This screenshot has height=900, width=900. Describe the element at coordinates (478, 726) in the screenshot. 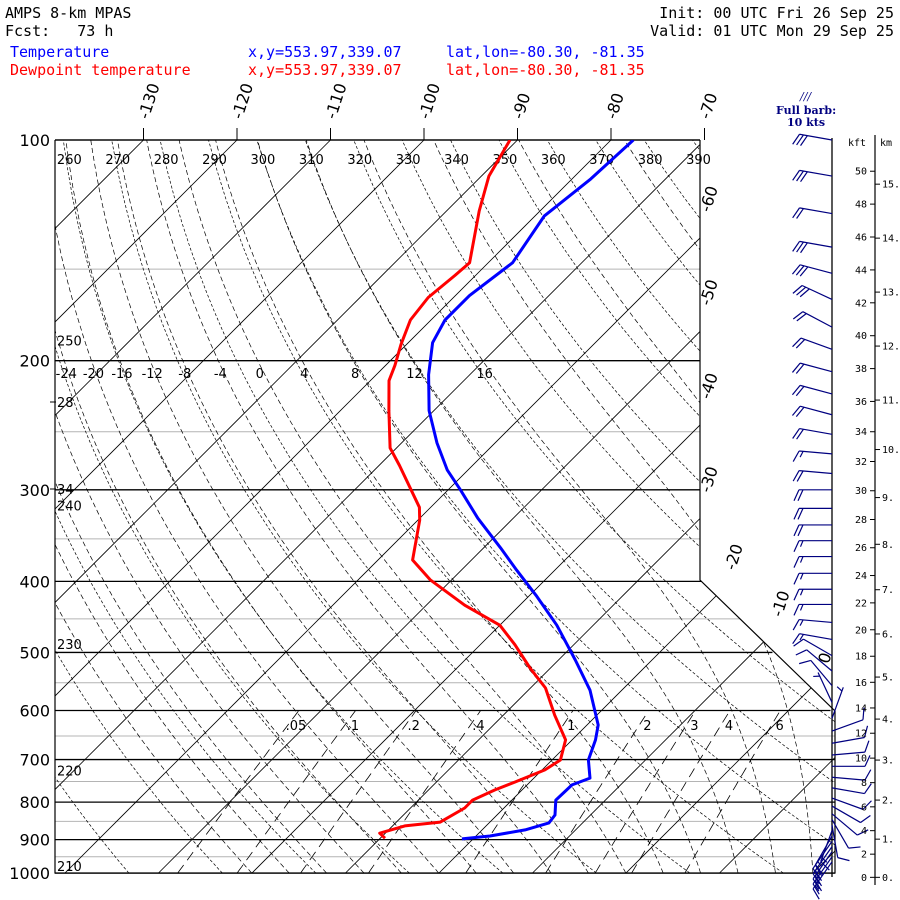

I see `mixing-ratio-label: .4` at that location.